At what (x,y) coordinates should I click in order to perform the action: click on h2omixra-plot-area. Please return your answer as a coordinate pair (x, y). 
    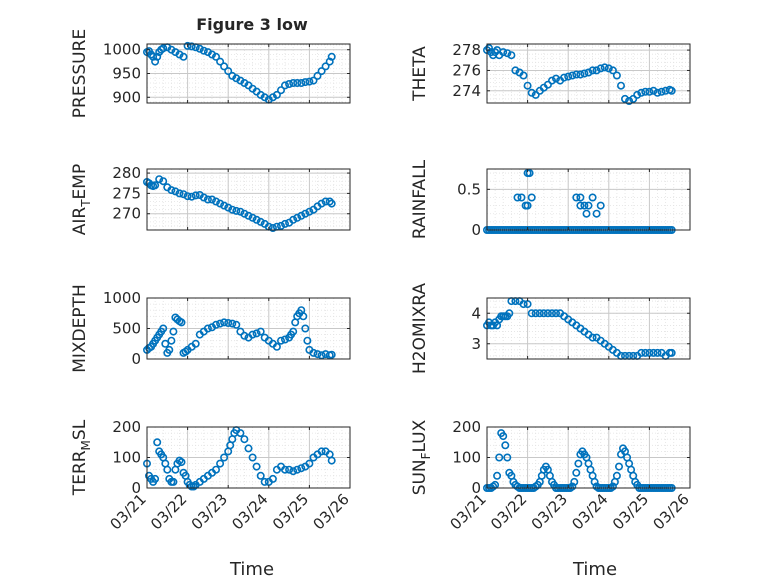
    Looking at the image, I should click on (588, 328).